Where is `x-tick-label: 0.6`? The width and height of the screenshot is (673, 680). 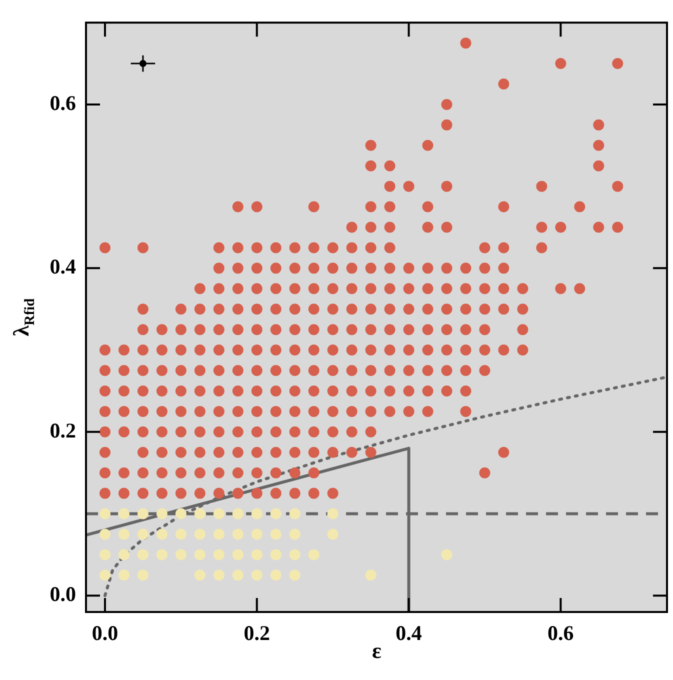
x-tick-label: 0.6 is located at coordinates (561, 633).